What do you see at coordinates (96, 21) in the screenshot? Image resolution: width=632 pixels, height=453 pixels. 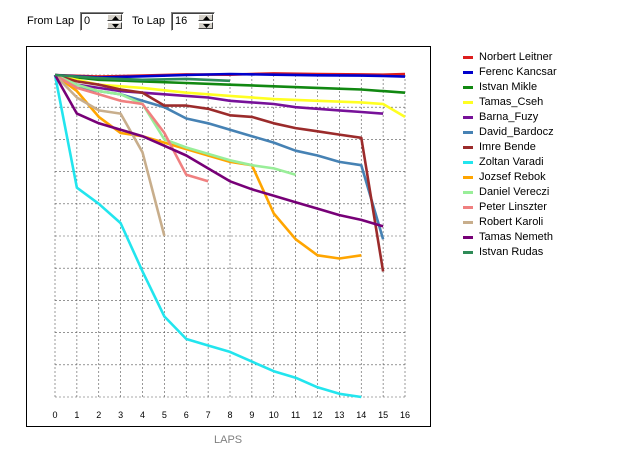 I see `from-lap-input` at bounding box center [96, 21].